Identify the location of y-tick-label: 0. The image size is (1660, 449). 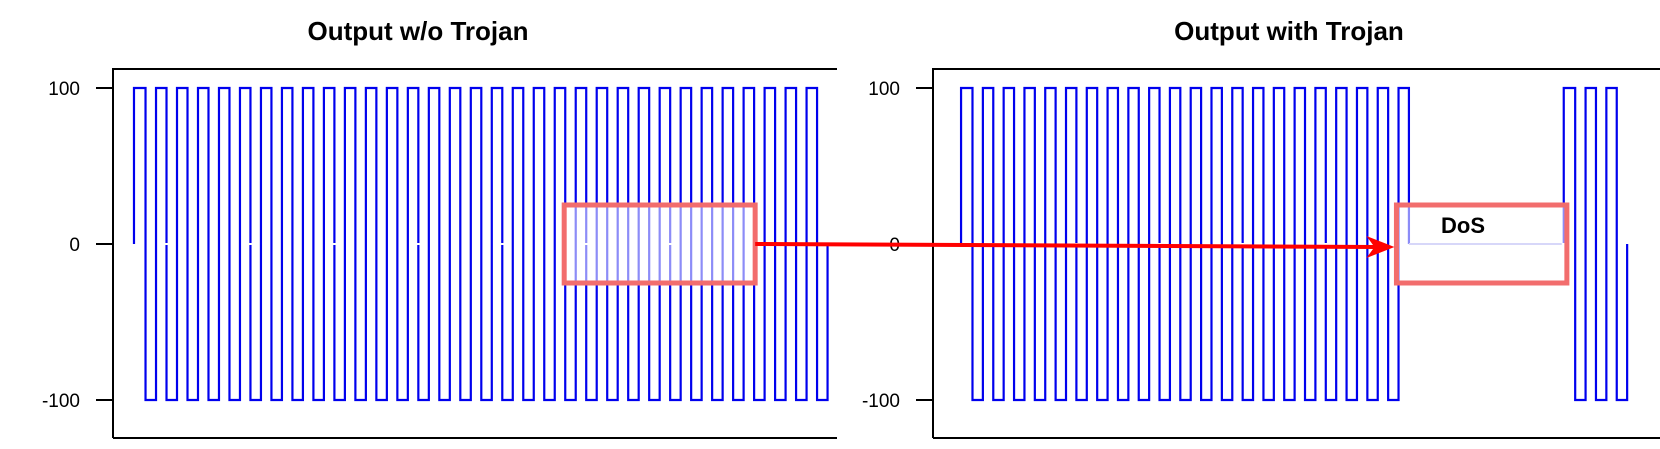
(74, 245).